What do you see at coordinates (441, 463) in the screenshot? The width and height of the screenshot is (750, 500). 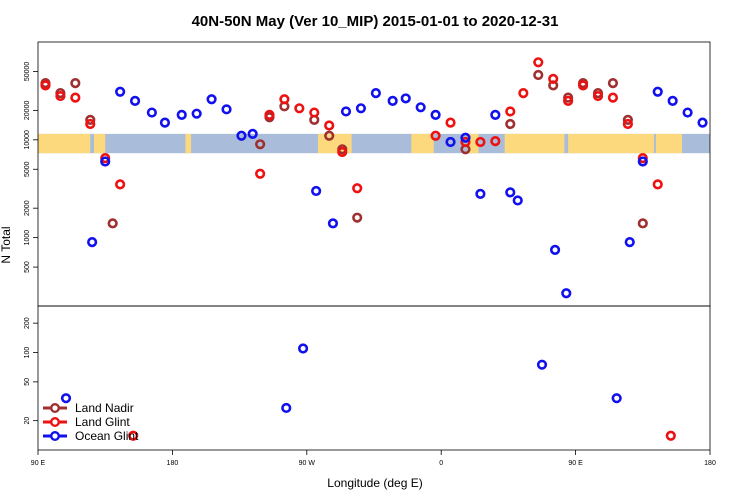 I see `x-tick-label: 0` at bounding box center [441, 463].